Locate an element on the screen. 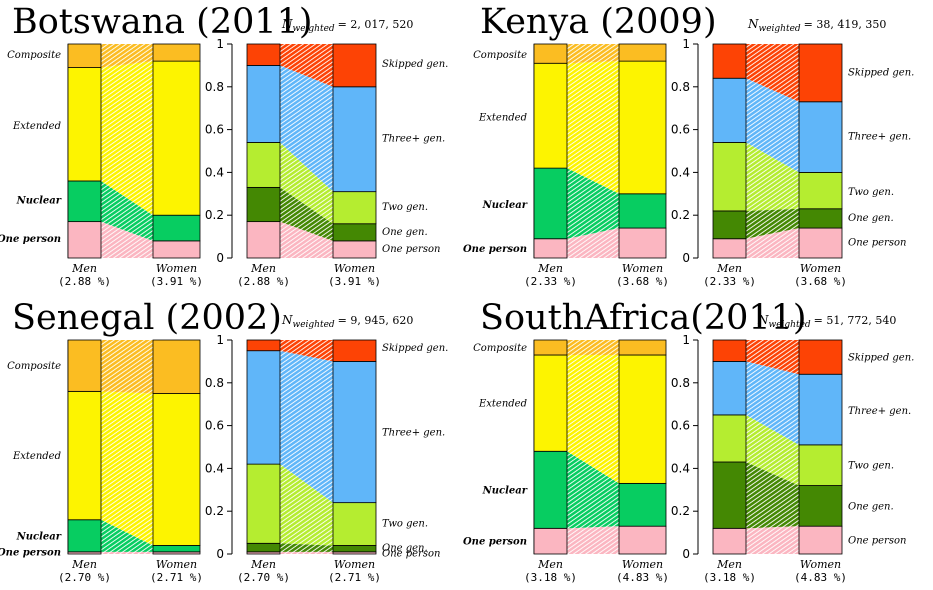 The width and height of the screenshot is (933, 590). n-value: = 38, 419, 350 is located at coordinates (845, 24).